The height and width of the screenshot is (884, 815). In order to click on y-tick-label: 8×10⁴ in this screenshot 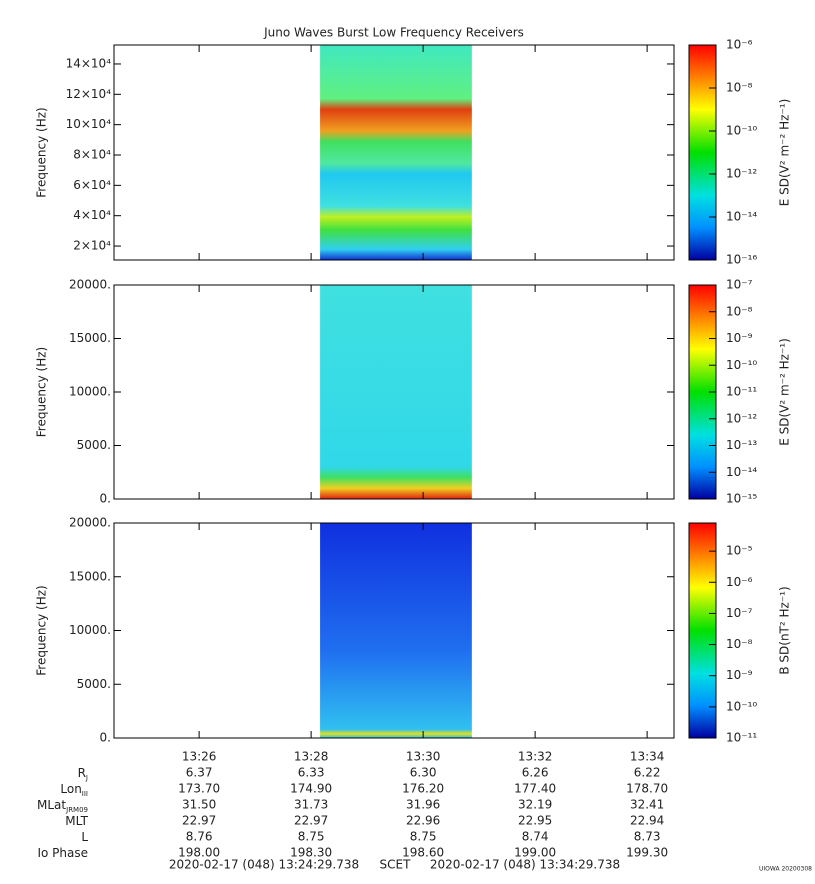, I will do `click(92, 155)`.